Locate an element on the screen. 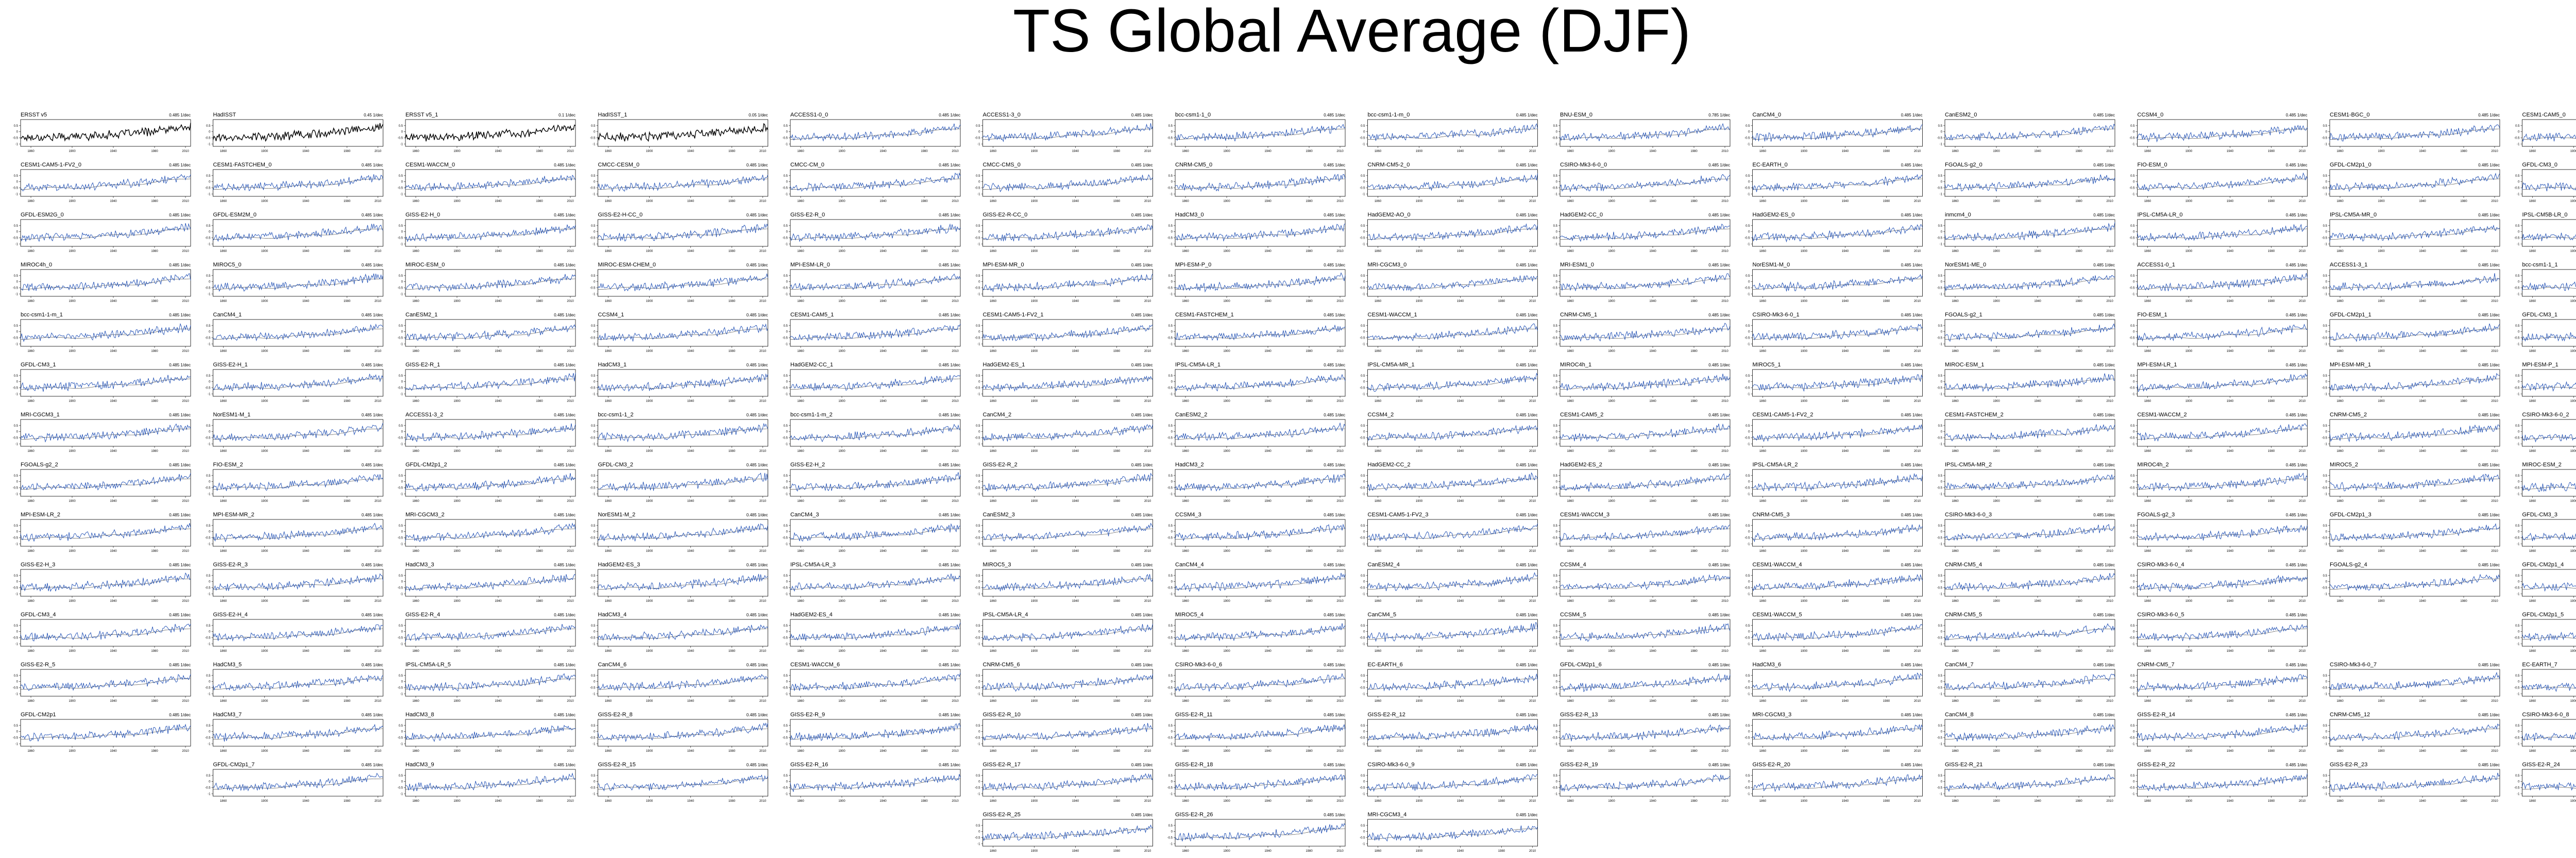  panel-label: MPI-ESM-LR_2 is located at coordinates (40, 515).